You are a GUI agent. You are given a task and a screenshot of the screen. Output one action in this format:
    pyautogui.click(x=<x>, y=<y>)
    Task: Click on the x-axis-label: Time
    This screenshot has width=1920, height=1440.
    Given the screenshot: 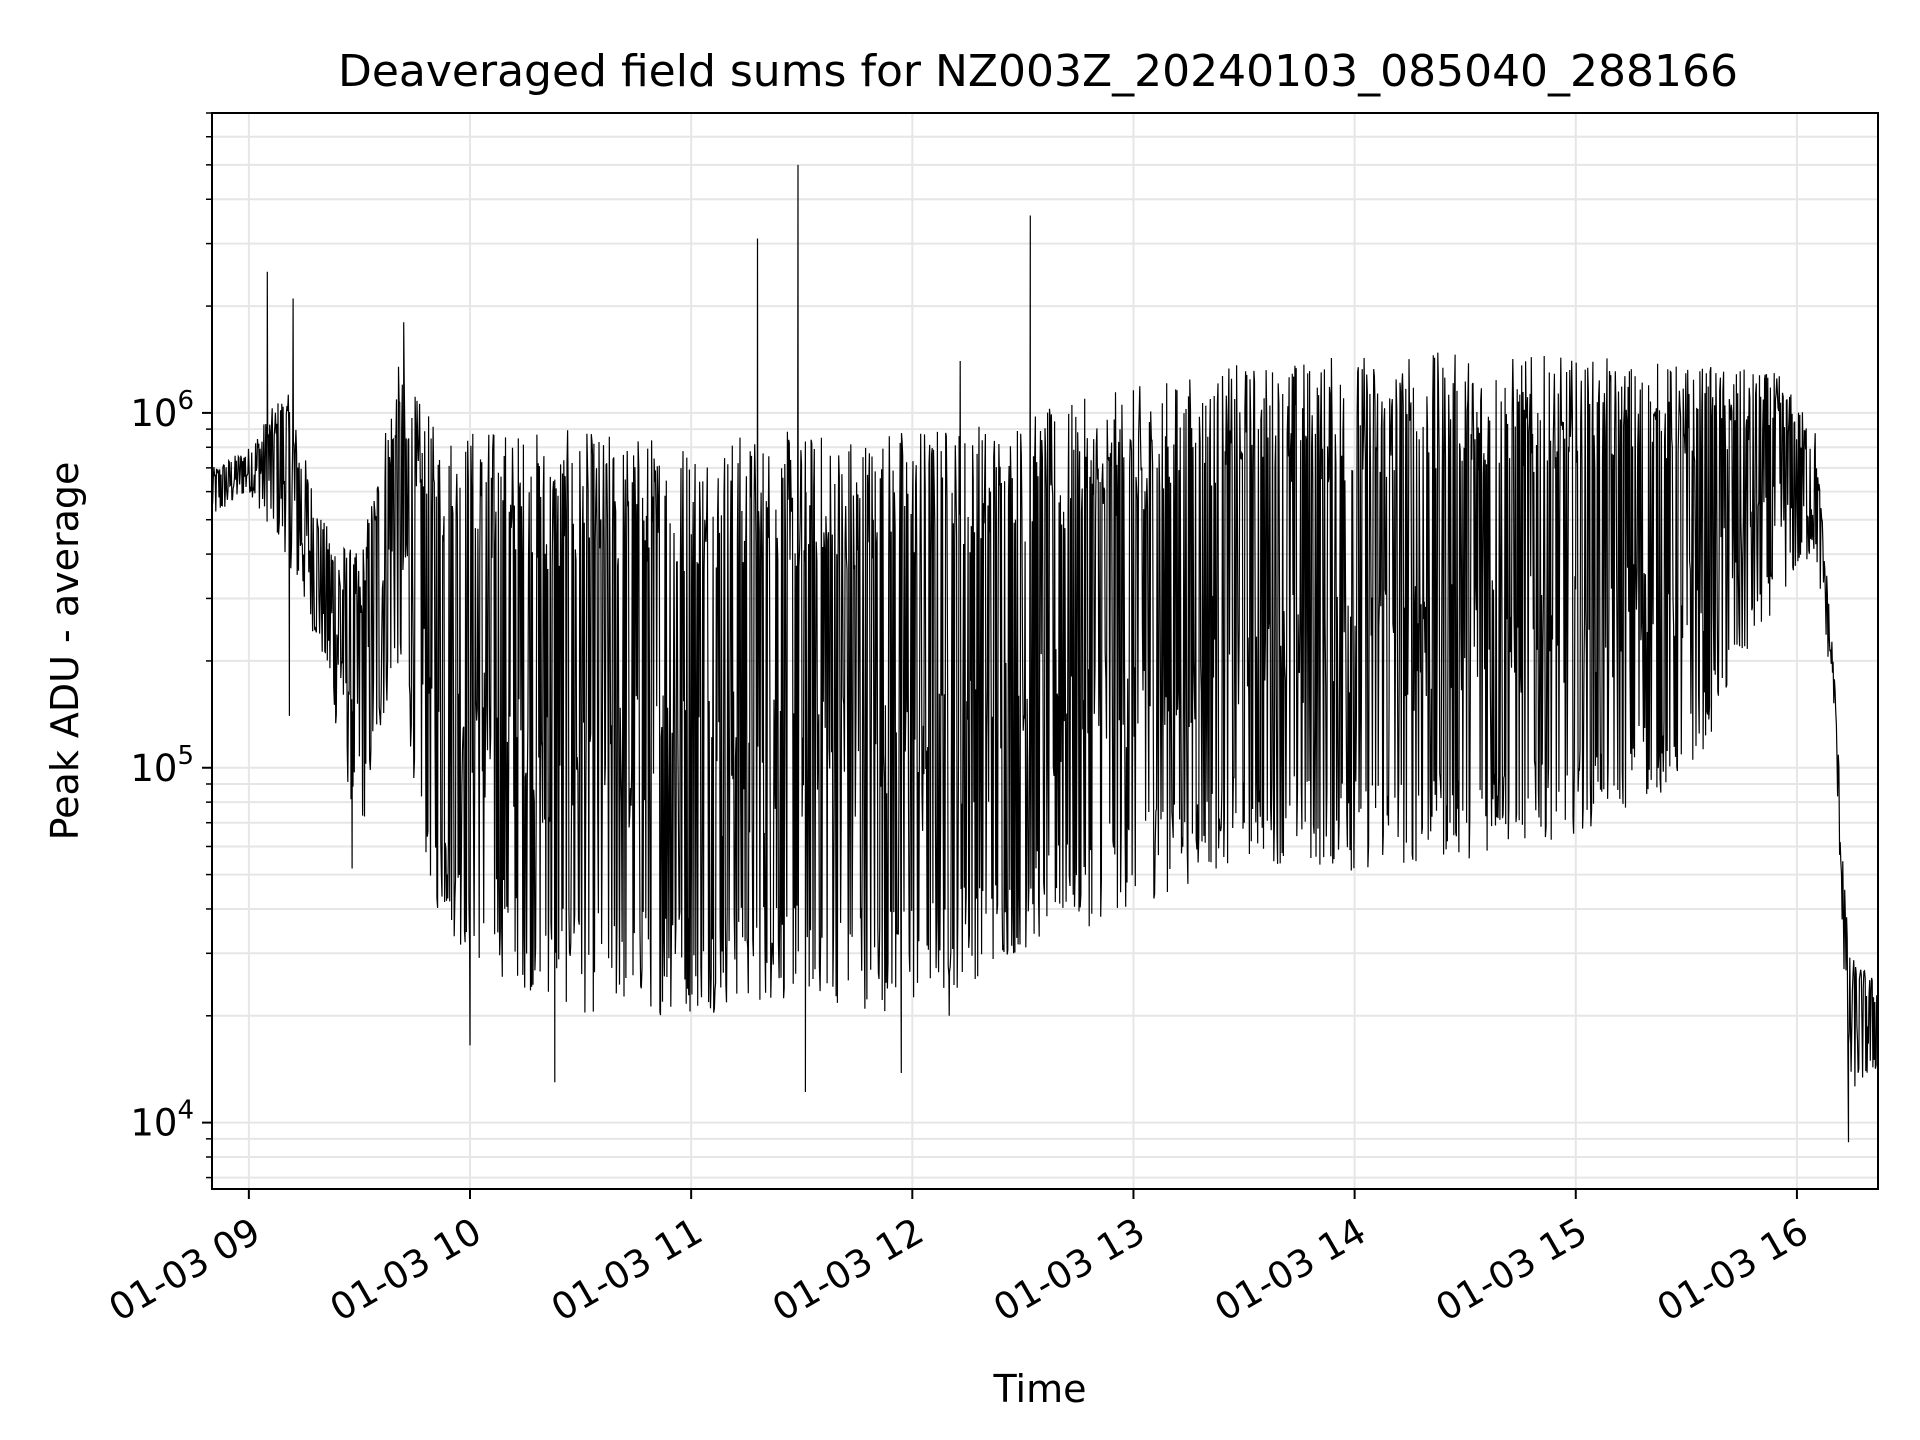 What is the action you would take?
    pyautogui.click(x=1040, y=1389)
    